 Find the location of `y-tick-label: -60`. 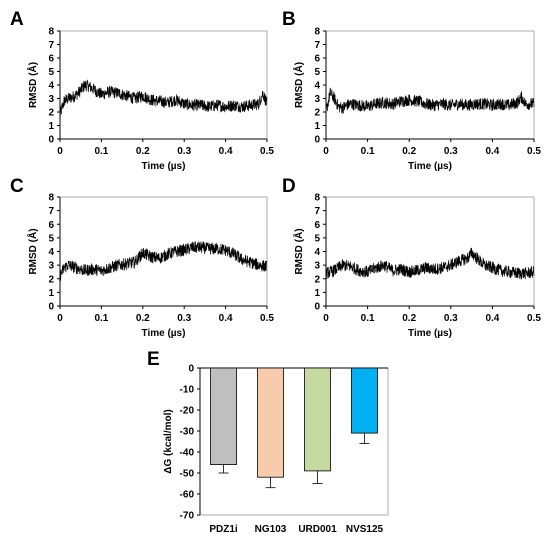

y-tick-label: -60 is located at coordinates (187, 495).